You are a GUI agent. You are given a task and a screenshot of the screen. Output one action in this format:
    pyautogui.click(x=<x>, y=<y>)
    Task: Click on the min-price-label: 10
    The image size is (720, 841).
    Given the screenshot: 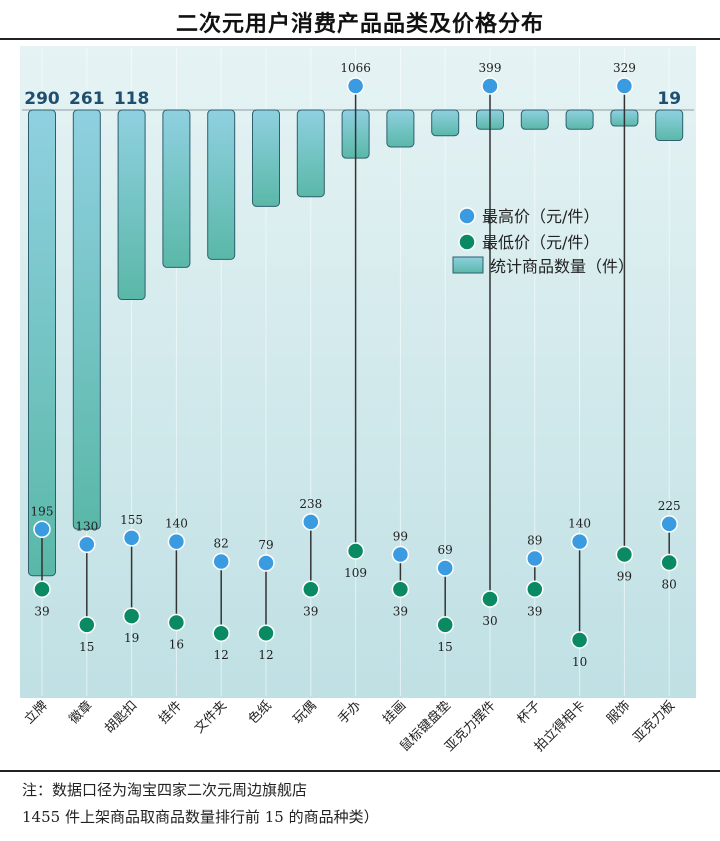 What is the action you would take?
    pyautogui.click(x=579, y=662)
    